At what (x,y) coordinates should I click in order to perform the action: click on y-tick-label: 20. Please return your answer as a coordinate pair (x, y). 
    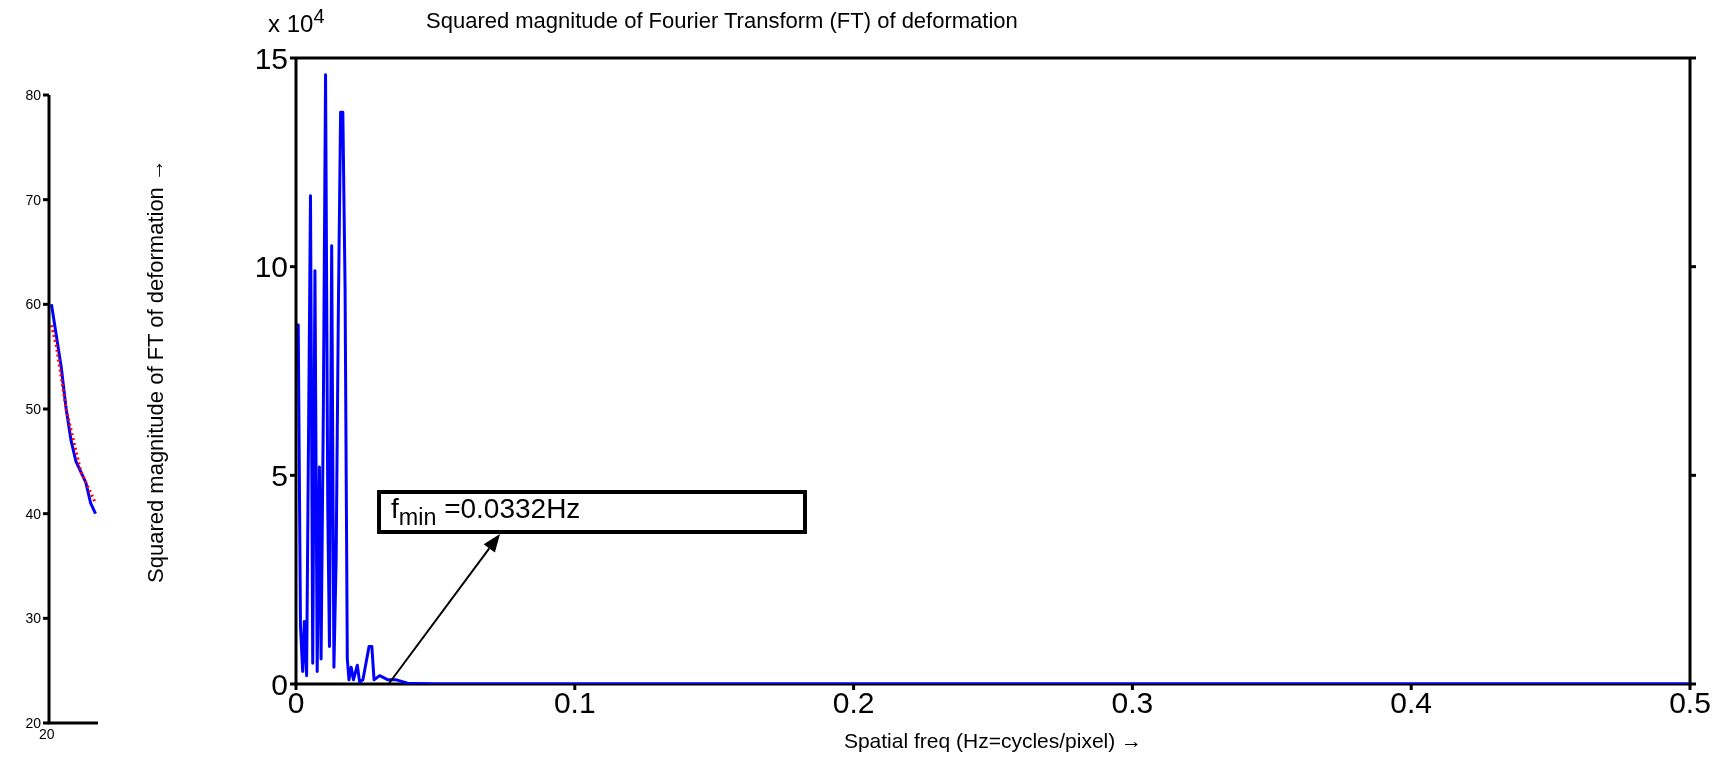
    Looking at the image, I should click on (33, 722).